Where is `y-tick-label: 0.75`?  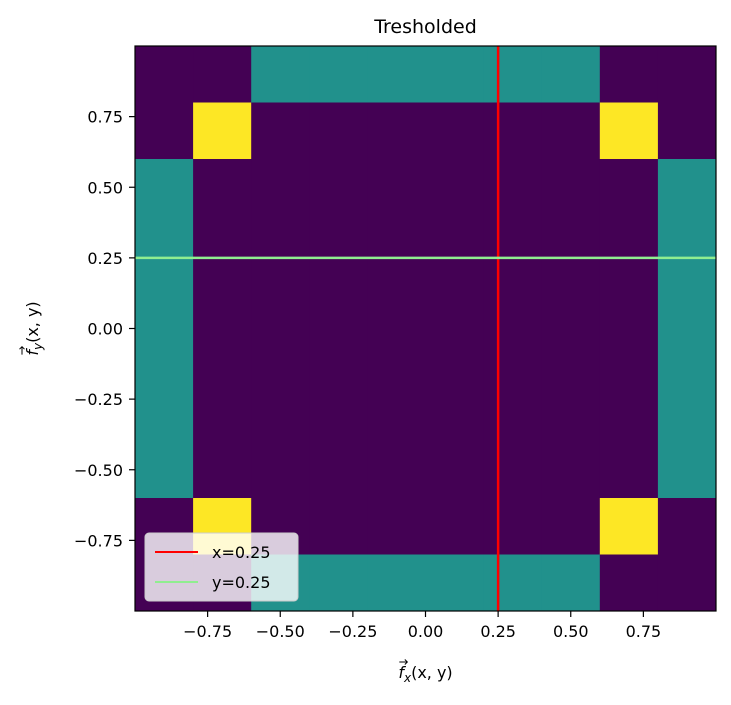 y-tick-label: 0.75 is located at coordinates (105, 117).